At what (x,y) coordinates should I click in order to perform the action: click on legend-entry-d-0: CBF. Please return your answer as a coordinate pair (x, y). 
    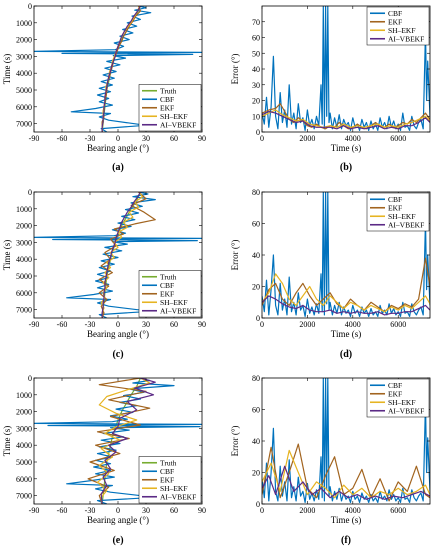
    Looking at the image, I should click on (395, 199).